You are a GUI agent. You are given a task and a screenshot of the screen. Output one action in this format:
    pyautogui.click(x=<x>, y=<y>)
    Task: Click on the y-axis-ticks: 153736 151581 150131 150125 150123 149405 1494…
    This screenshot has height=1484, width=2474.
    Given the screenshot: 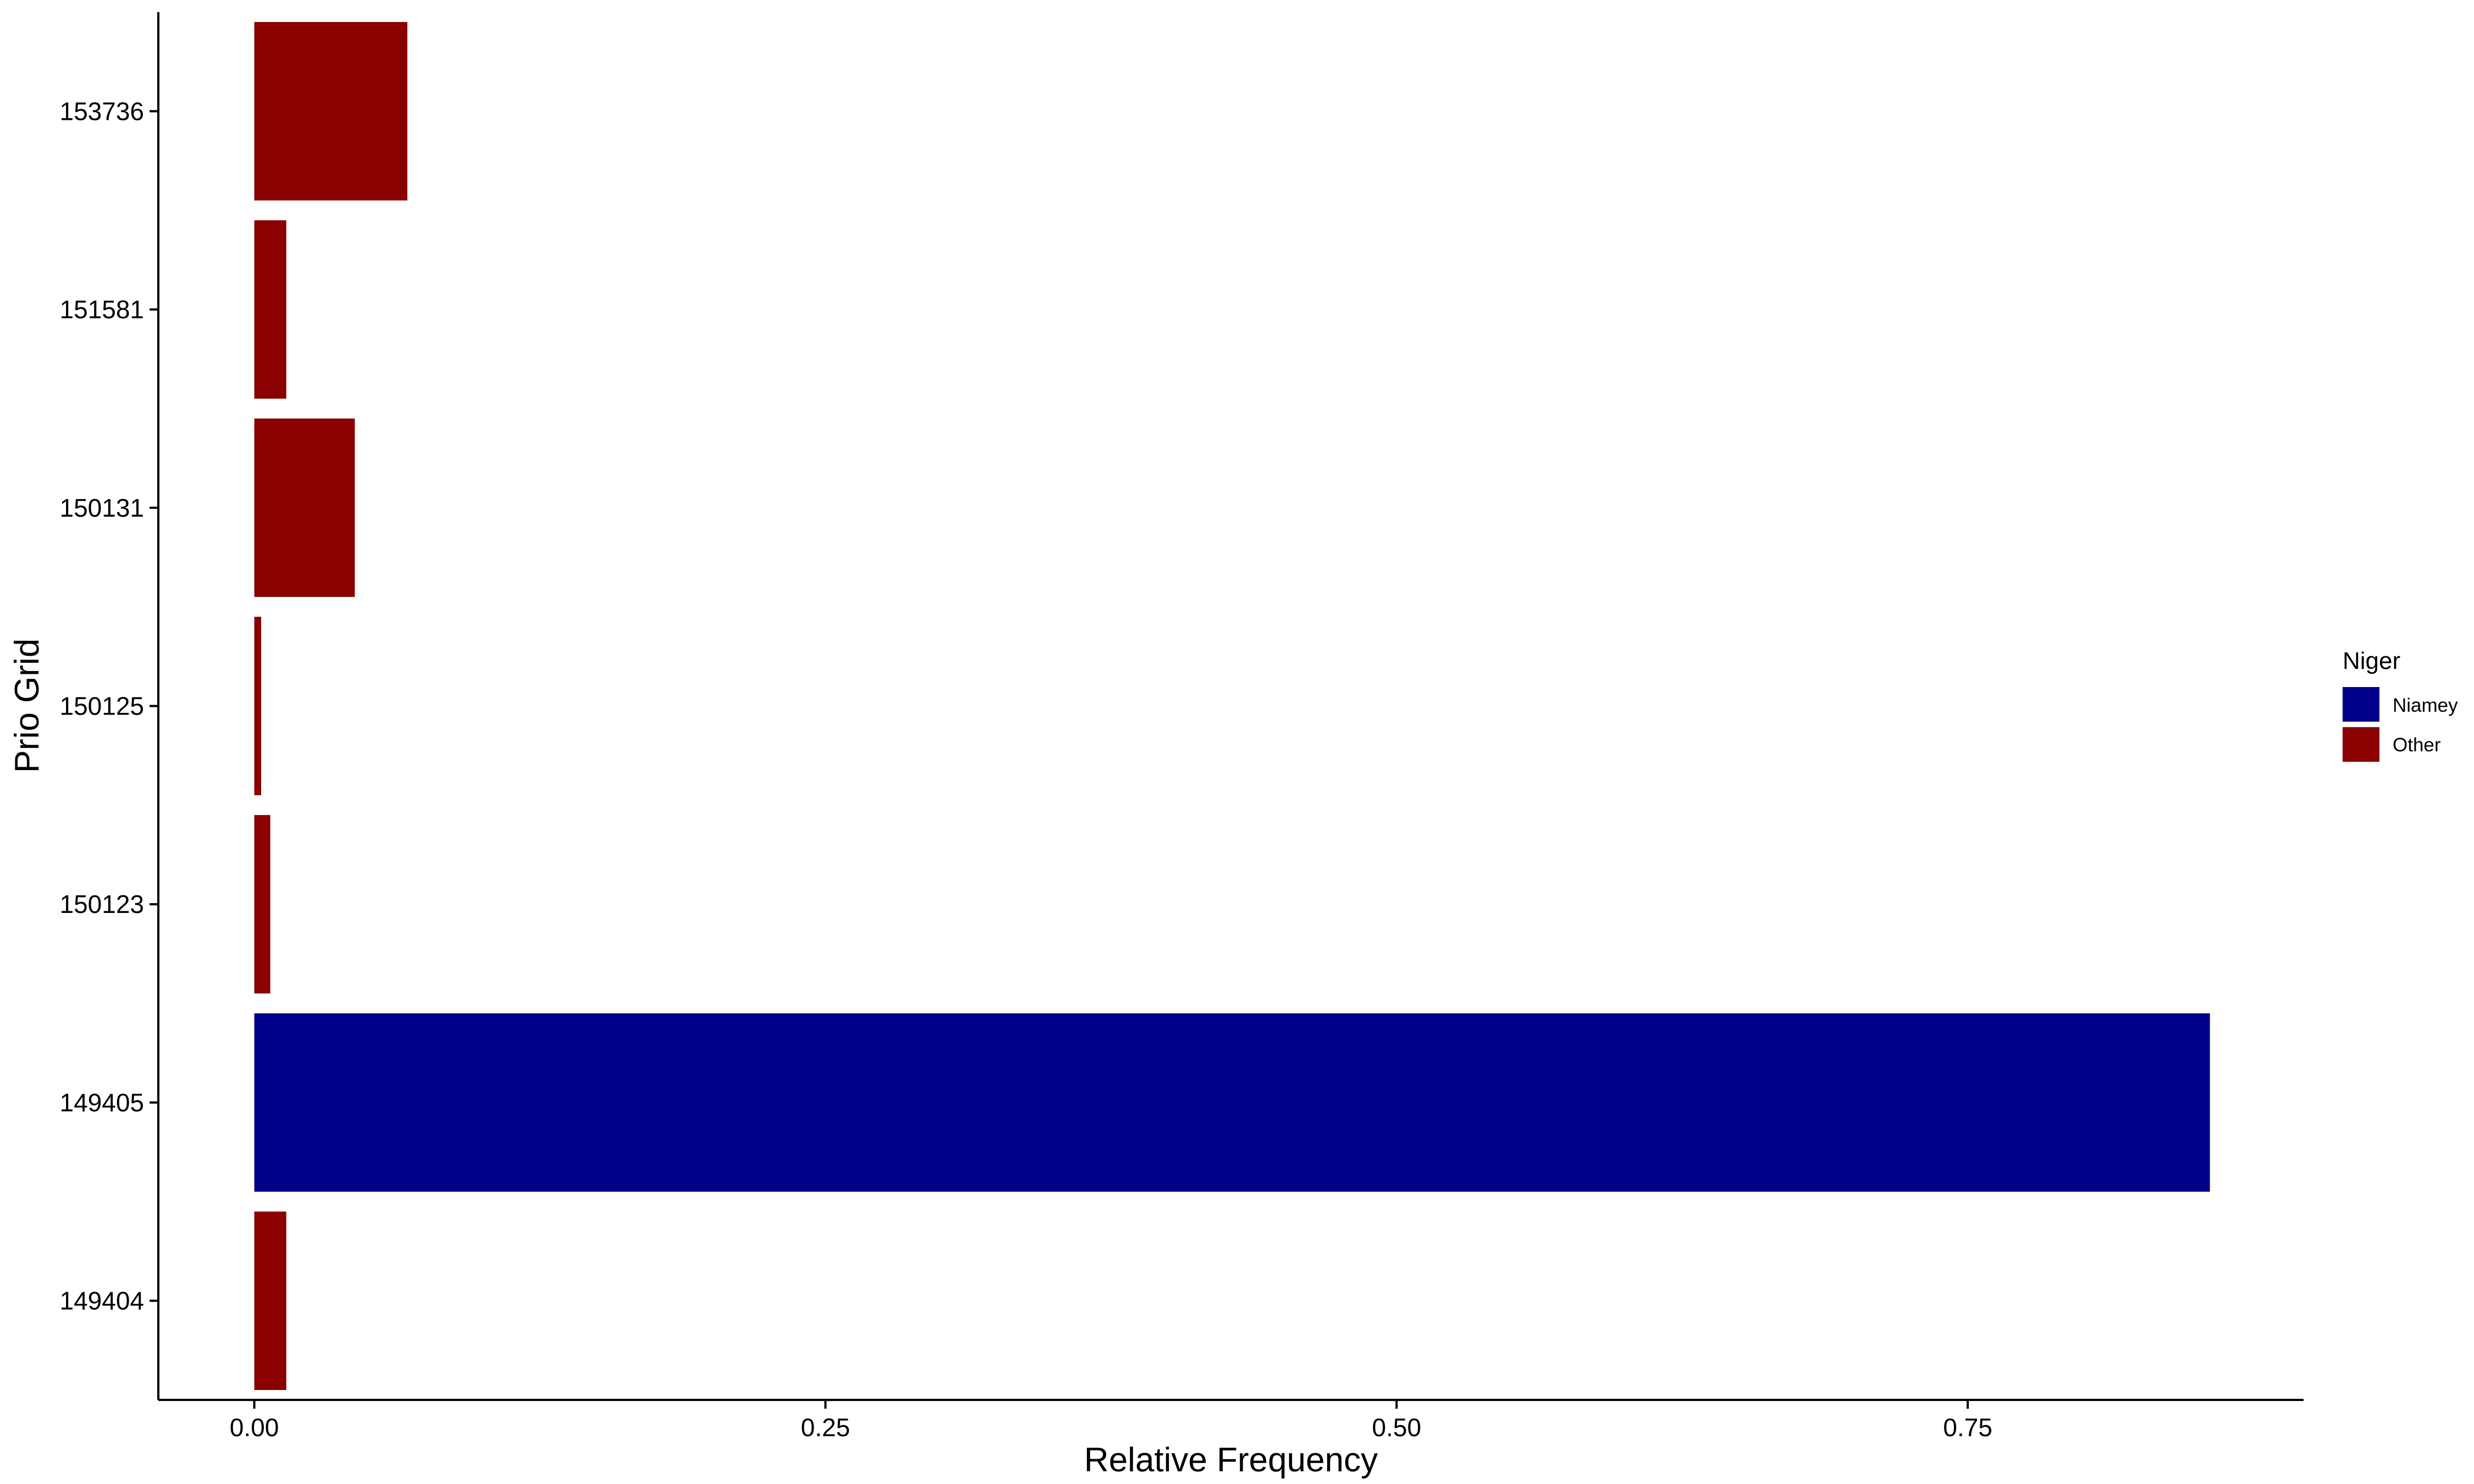 What is the action you would take?
    pyautogui.click(x=109, y=706)
    